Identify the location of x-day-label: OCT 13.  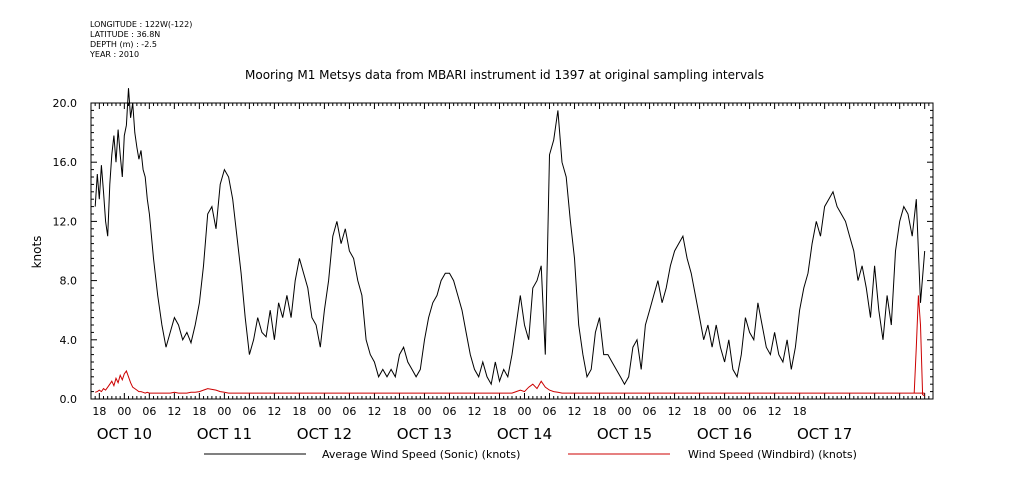
(424, 434).